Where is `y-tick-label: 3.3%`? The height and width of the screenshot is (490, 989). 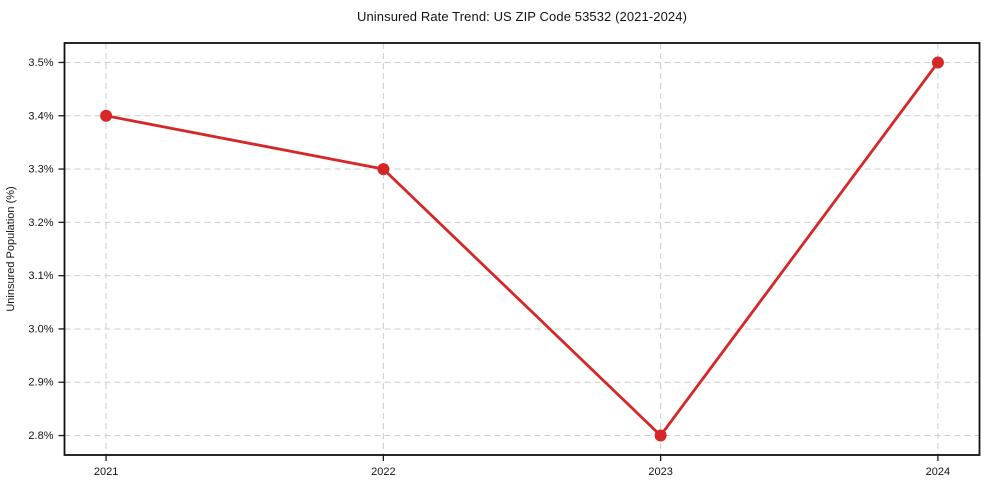 y-tick-label: 3.3% is located at coordinates (40, 170).